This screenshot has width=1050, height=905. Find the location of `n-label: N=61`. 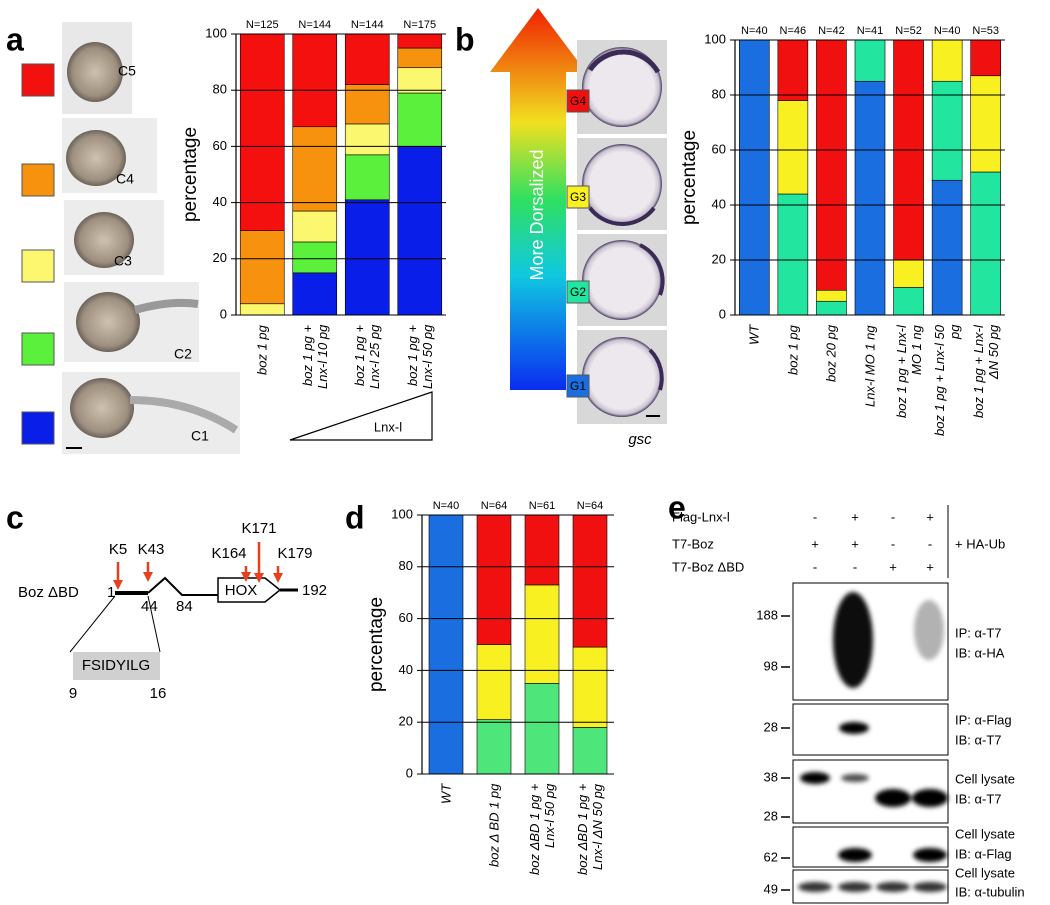

n-label: N=61 is located at coordinates (542, 506).